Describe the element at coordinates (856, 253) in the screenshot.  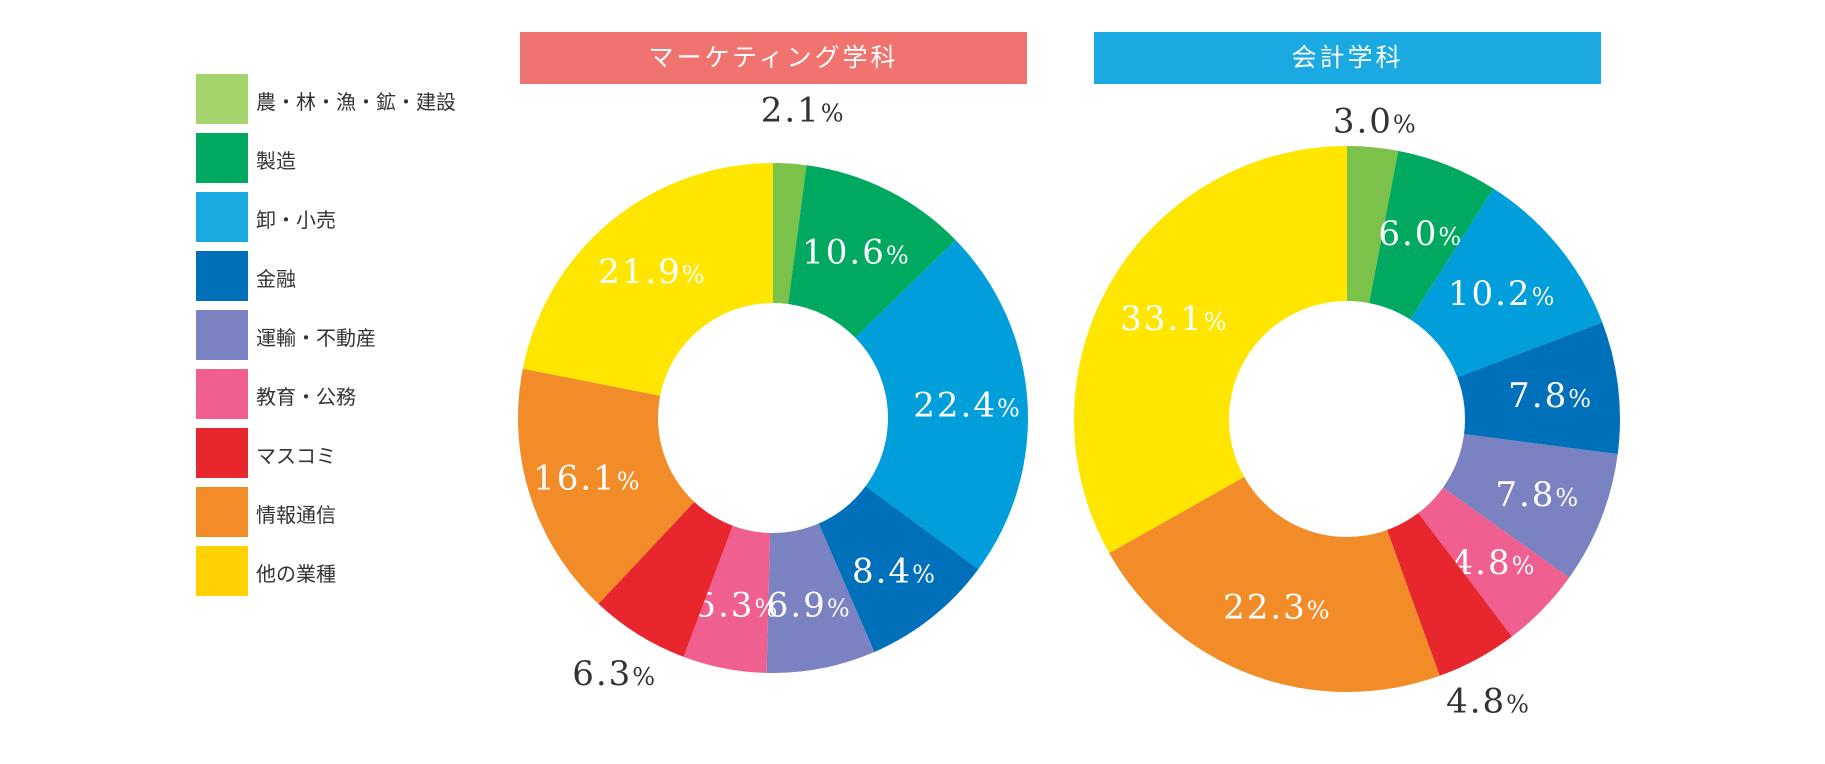
I see `slice-value-label: 10.6%` at that location.